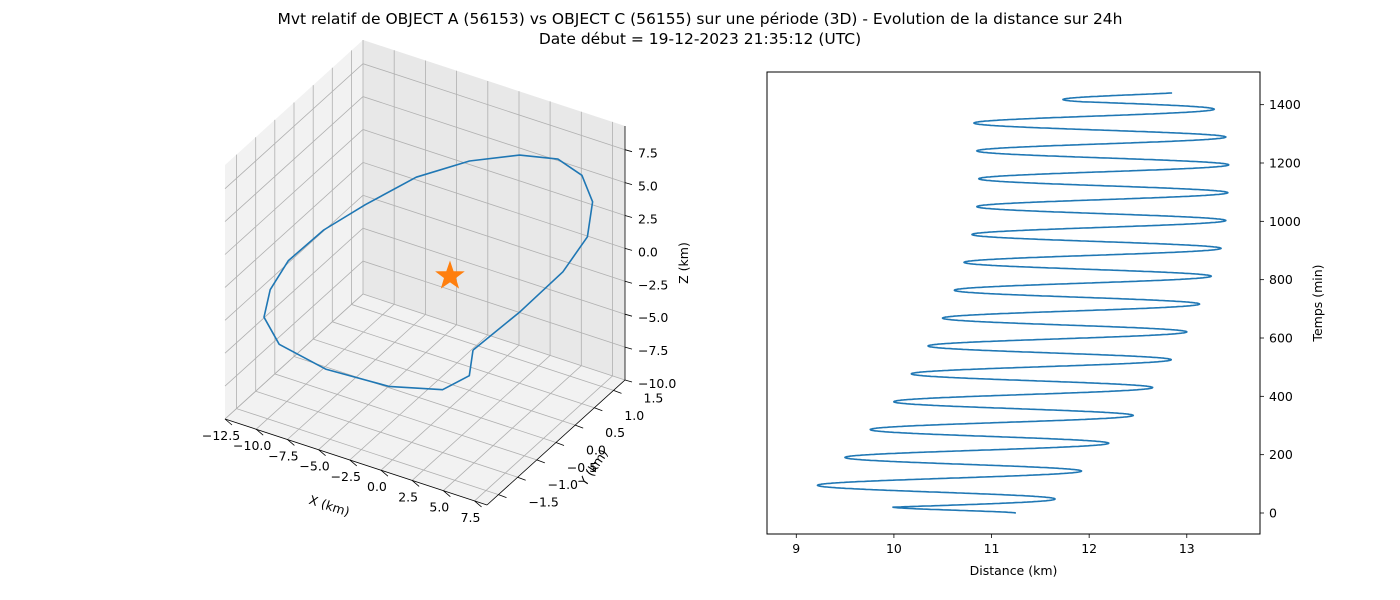 The width and height of the screenshot is (1400, 600). Describe the element at coordinates (563, 484) in the screenshot. I see `y-tick-label: −1.0` at that location.